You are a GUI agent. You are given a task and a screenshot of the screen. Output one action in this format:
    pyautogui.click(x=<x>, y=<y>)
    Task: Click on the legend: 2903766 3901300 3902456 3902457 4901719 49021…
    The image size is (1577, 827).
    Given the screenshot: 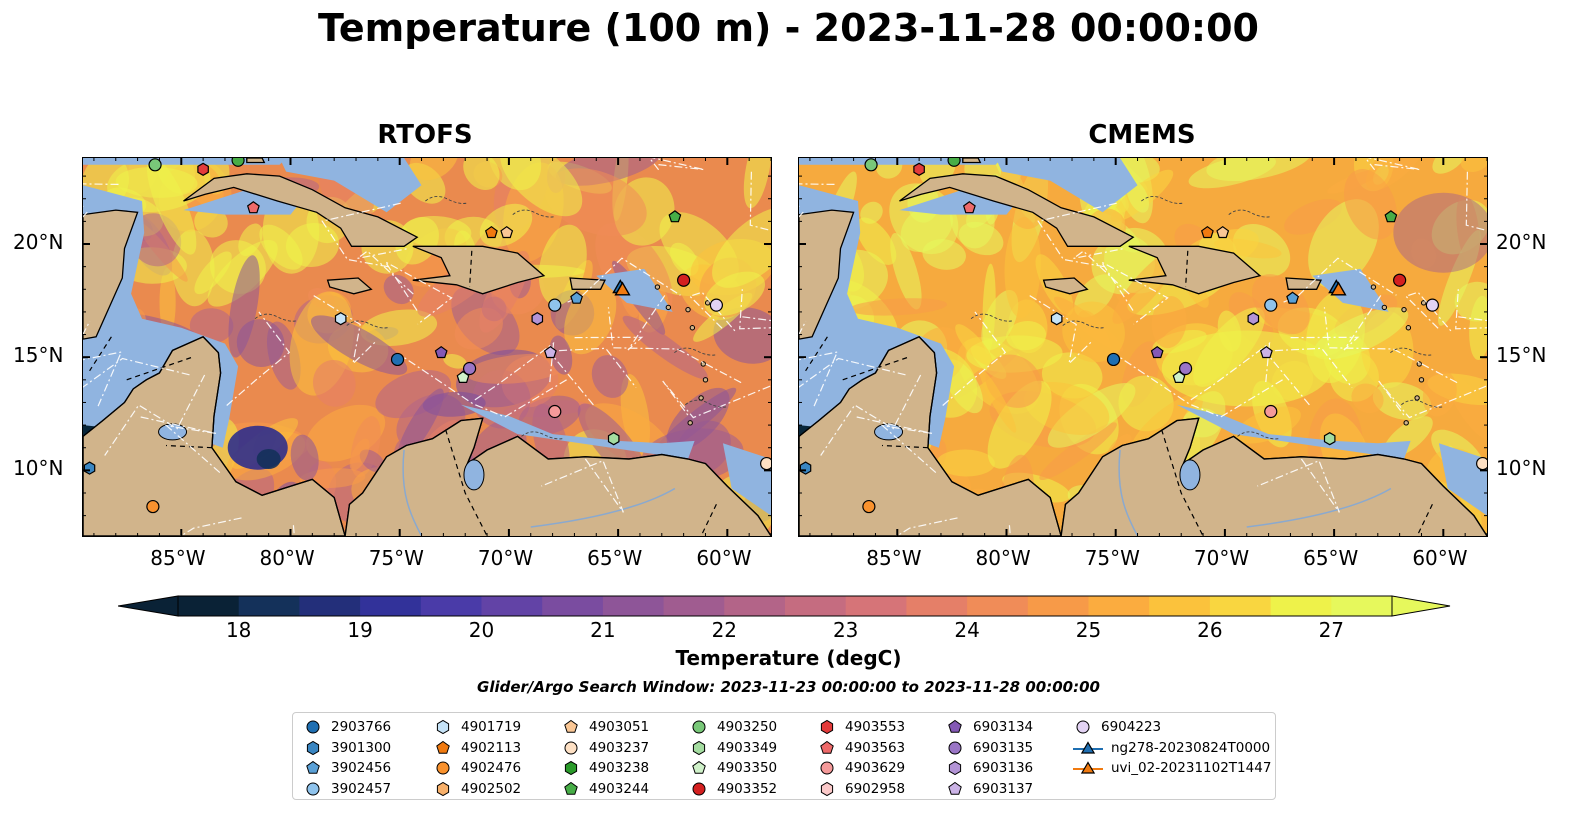 What is the action you would take?
    pyautogui.click(x=784, y=756)
    